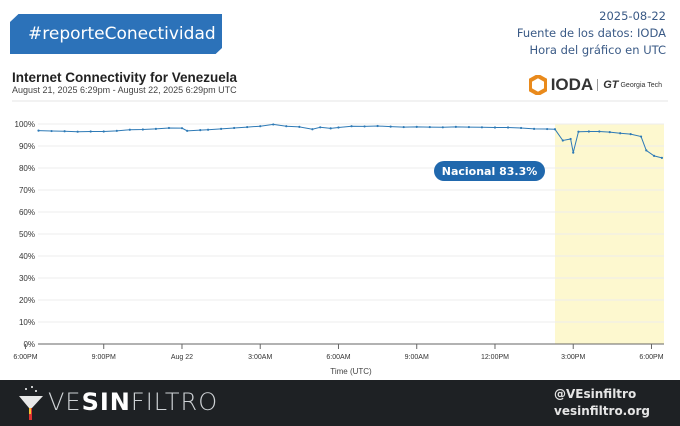 This screenshot has height=426, width=680. I want to click on timezone-note: Hora del gráfico en UTC, so click(598, 50).